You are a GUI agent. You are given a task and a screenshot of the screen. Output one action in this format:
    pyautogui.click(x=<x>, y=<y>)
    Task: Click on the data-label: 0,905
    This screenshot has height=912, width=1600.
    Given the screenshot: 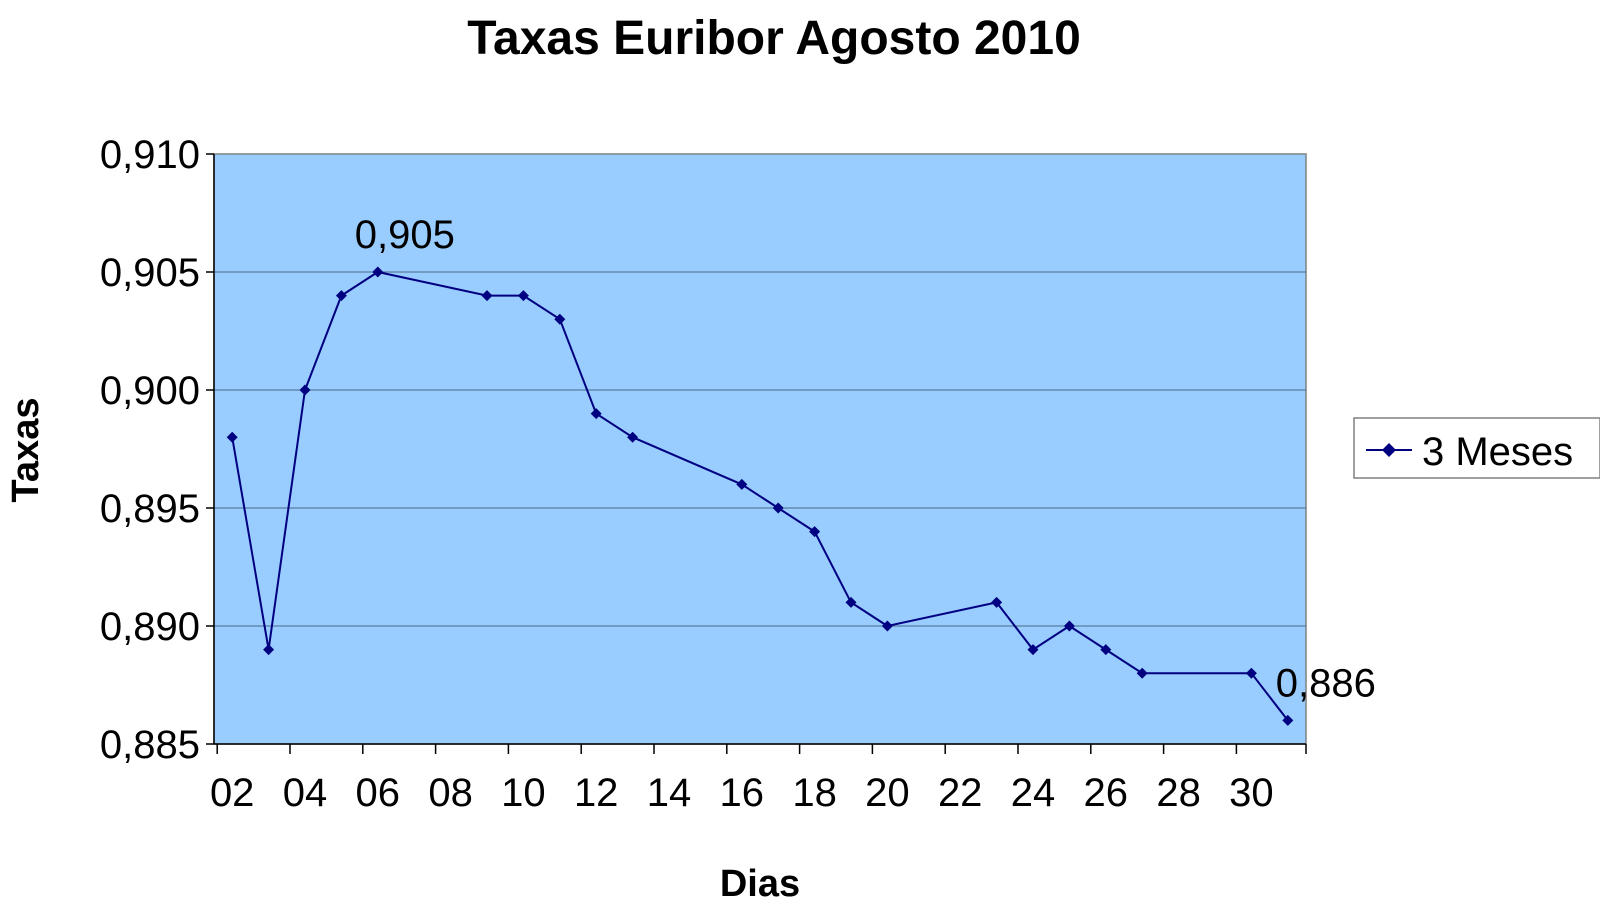 What is the action you would take?
    pyautogui.click(x=405, y=235)
    